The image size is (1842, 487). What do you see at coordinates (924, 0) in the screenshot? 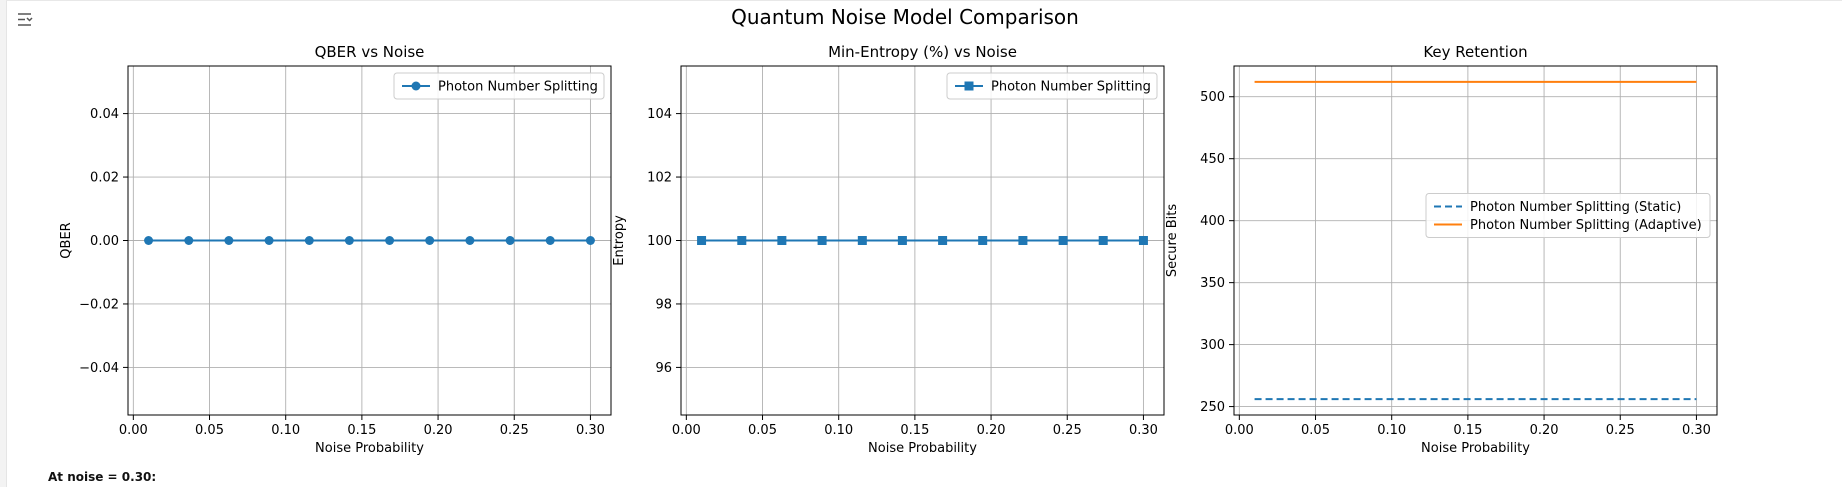
I see `cell-divider` at bounding box center [924, 0].